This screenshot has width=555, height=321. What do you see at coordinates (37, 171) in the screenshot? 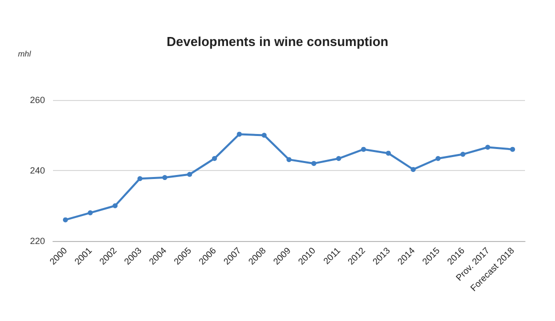
I see `y-tick-label: 240` at bounding box center [37, 171].